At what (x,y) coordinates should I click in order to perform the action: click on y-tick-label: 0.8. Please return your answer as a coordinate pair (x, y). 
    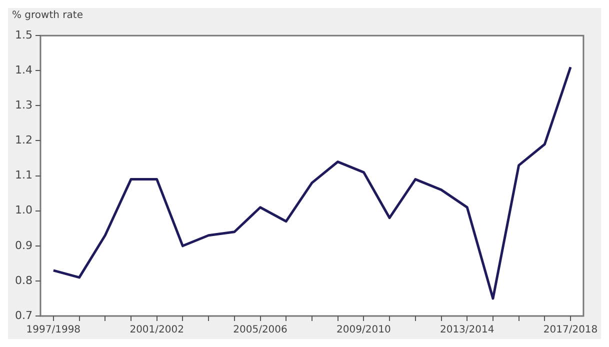
    Looking at the image, I should click on (23, 280).